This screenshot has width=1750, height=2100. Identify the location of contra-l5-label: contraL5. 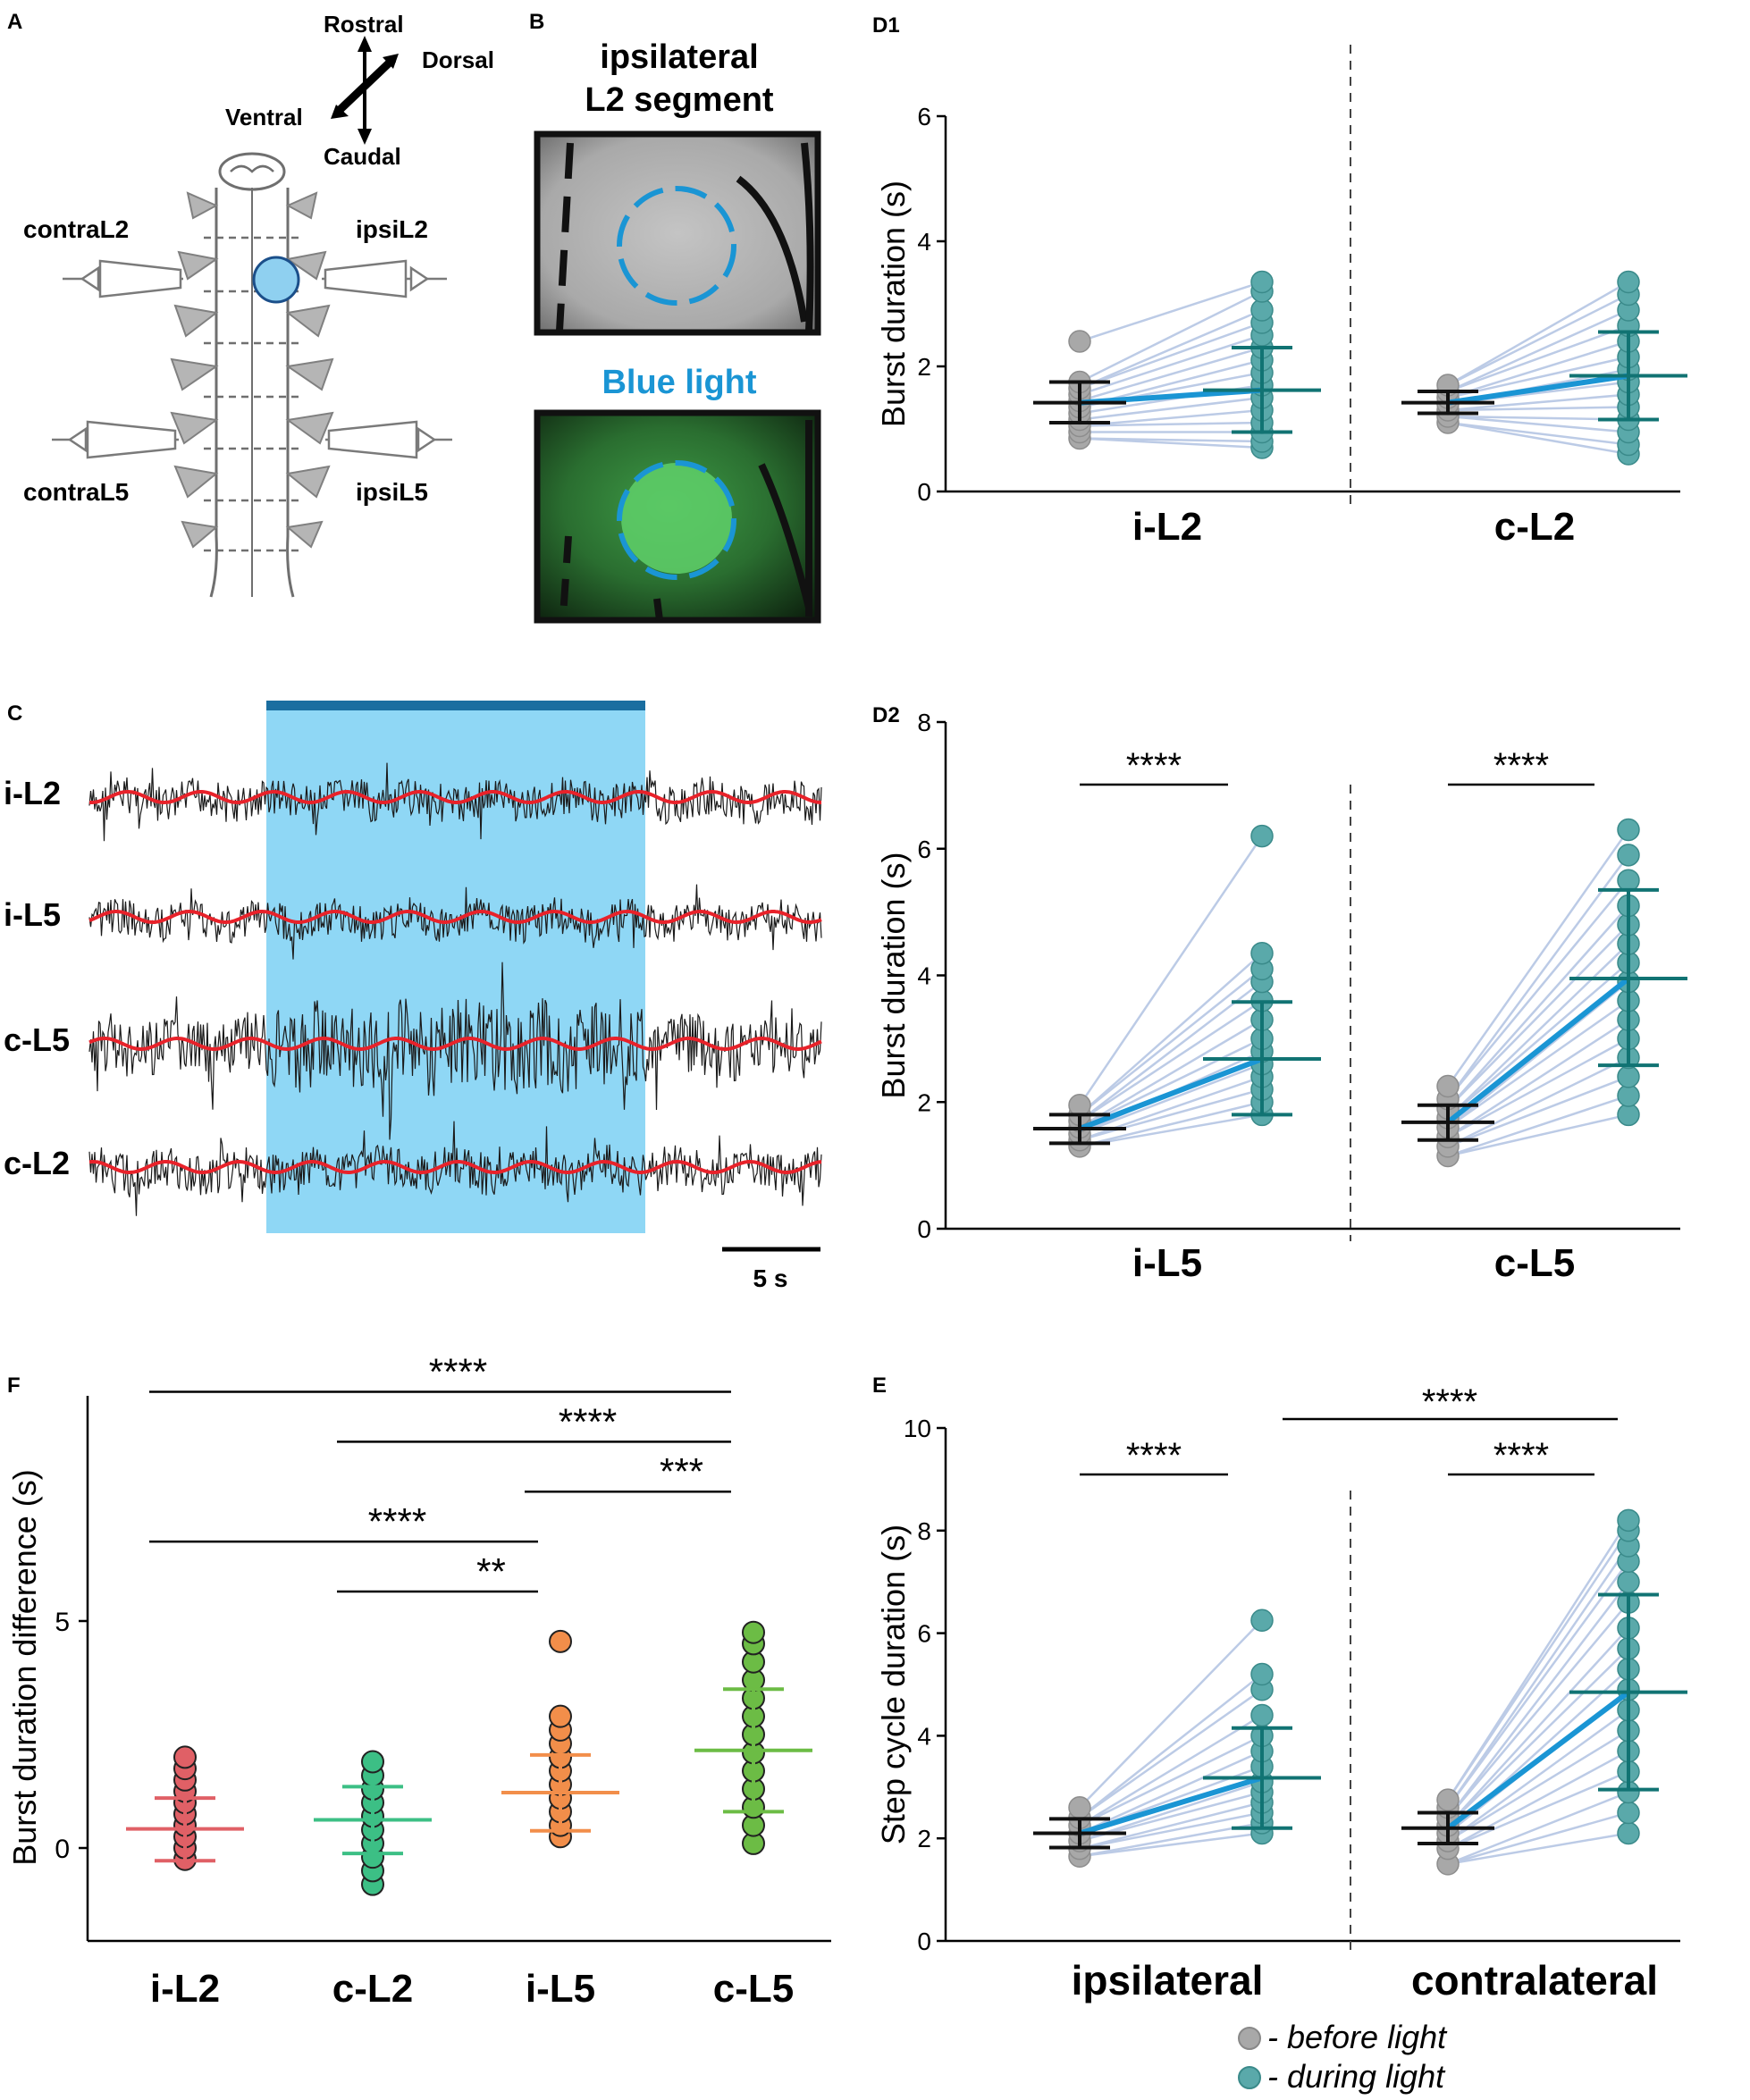
(76, 492).